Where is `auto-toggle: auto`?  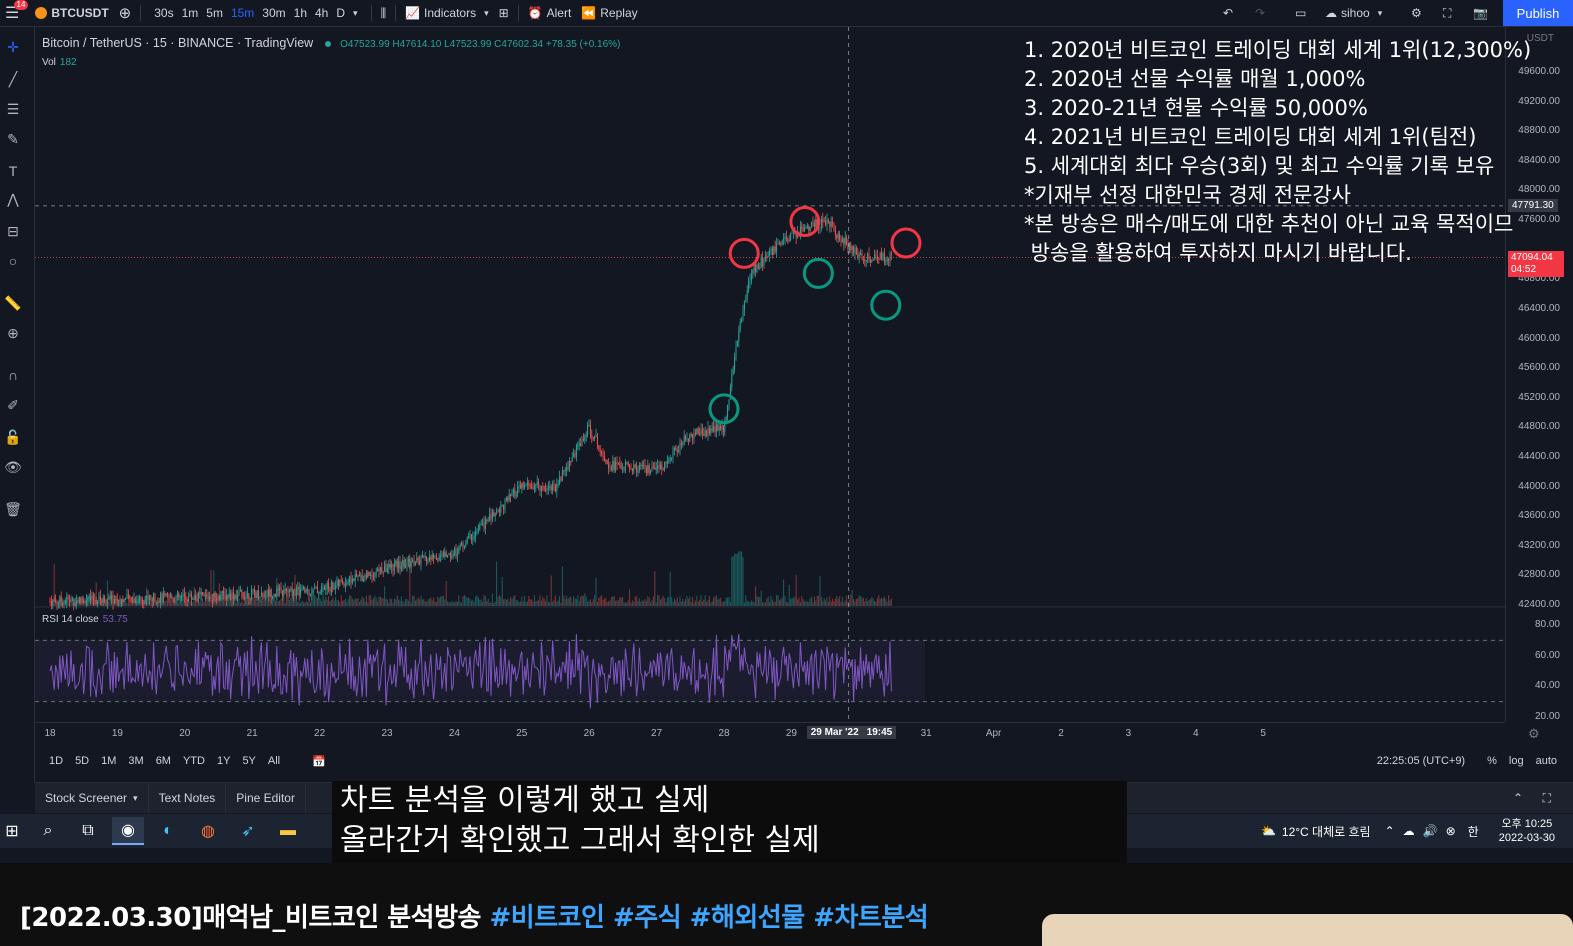 auto-toggle: auto is located at coordinates (1546, 761).